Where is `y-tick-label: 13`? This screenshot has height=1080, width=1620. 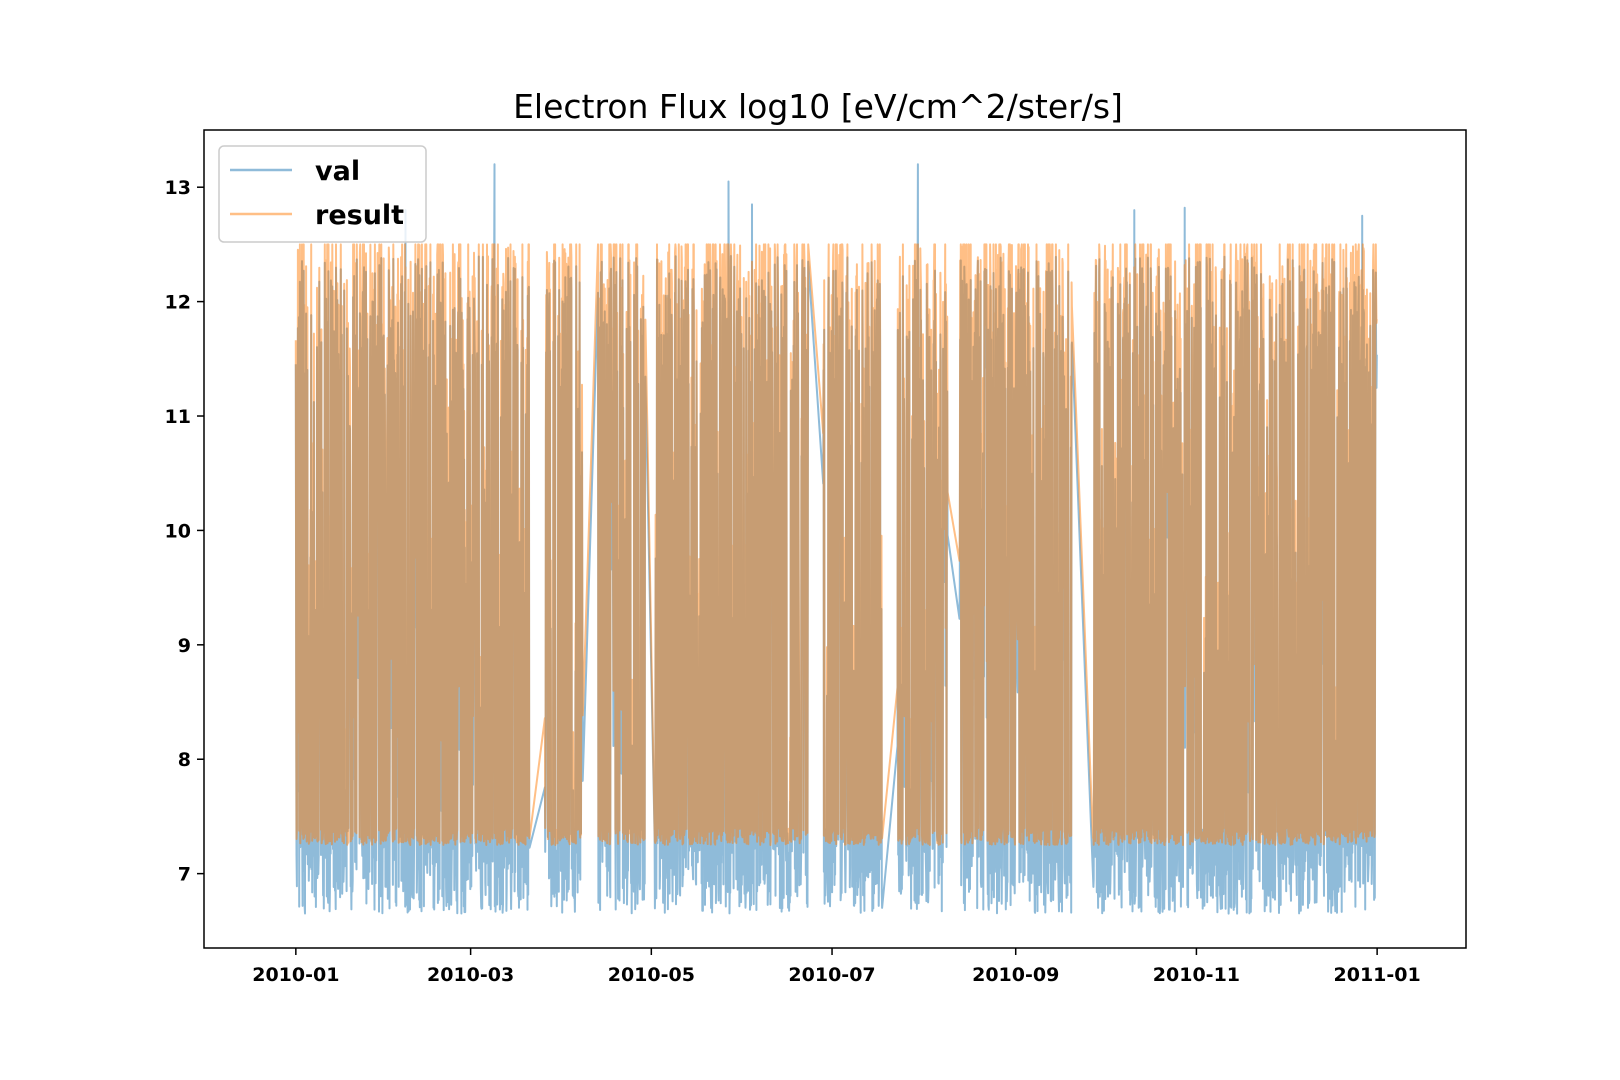
y-tick-label: 13 is located at coordinates (178, 188).